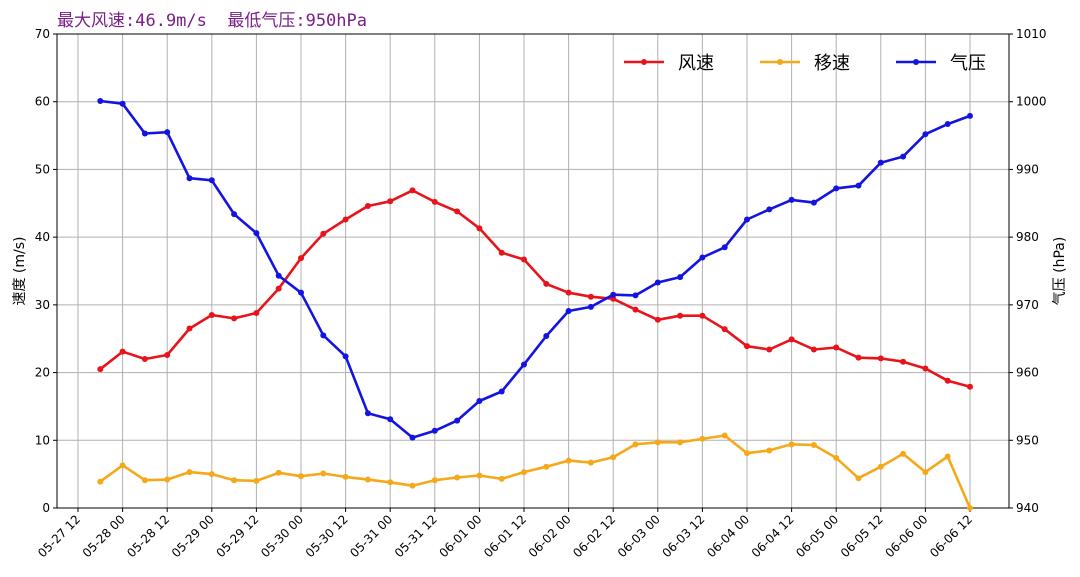  What do you see at coordinates (780, 62) in the screenshot?
I see `legend-marker-移速` at bounding box center [780, 62].